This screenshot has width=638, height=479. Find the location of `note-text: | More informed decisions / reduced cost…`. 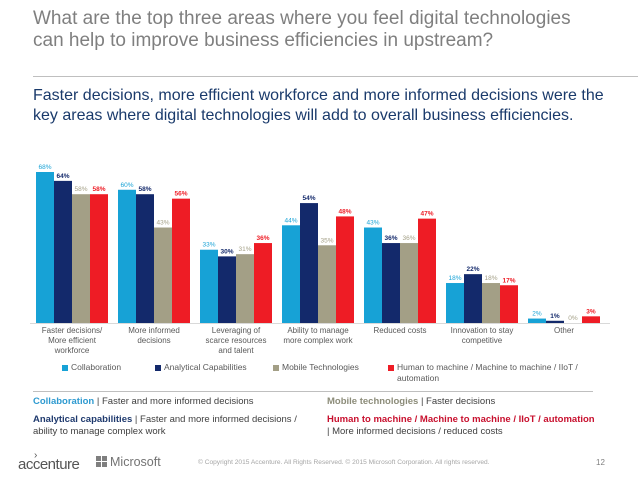

note-text: | More informed decisions / reduced cost… is located at coordinates (415, 431).